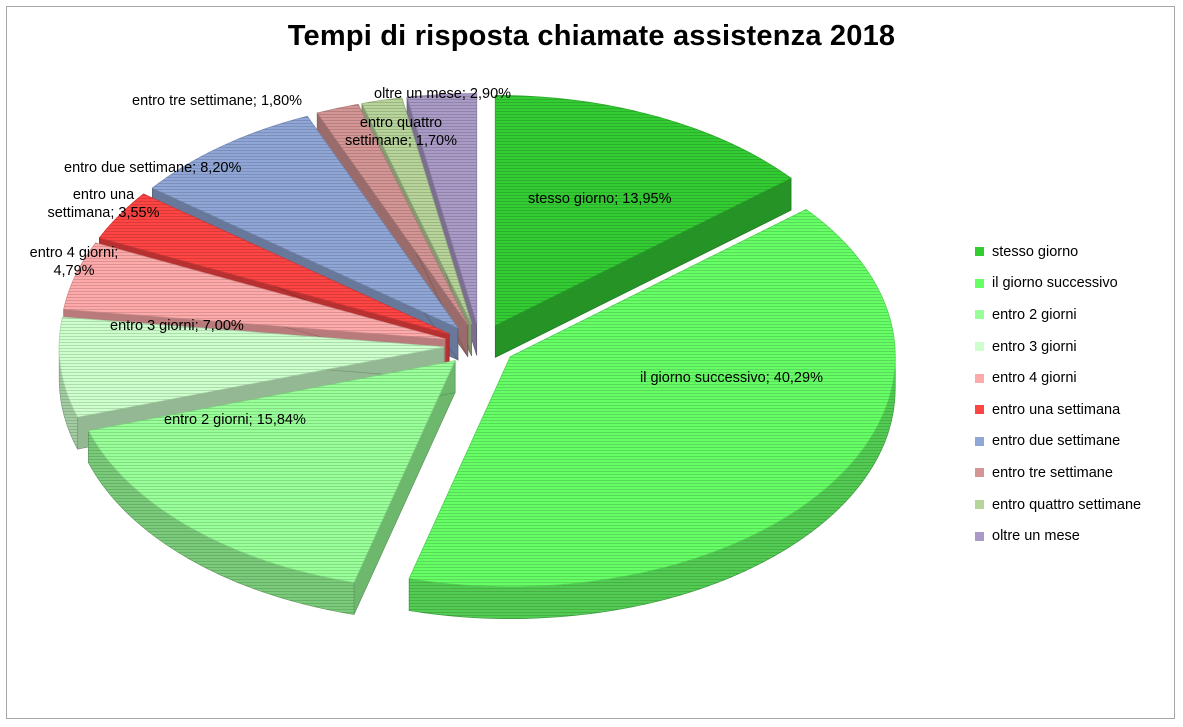  What do you see at coordinates (103, 213) in the screenshot?
I see `data-label-line: settimana; 3,55%` at bounding box center [103, 213].